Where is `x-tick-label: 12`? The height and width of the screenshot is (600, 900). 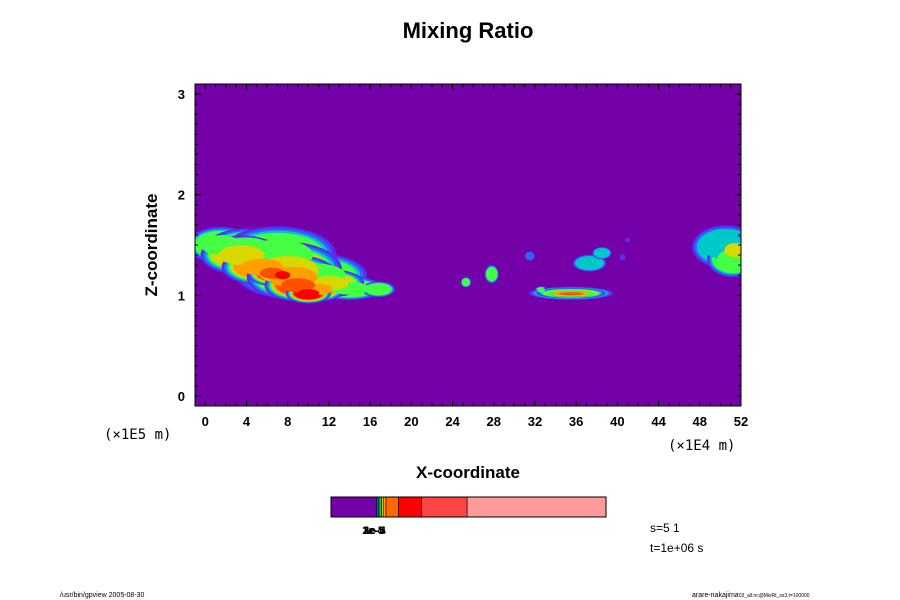 x-tick-label: 12 is located at coordinates (329, 421).